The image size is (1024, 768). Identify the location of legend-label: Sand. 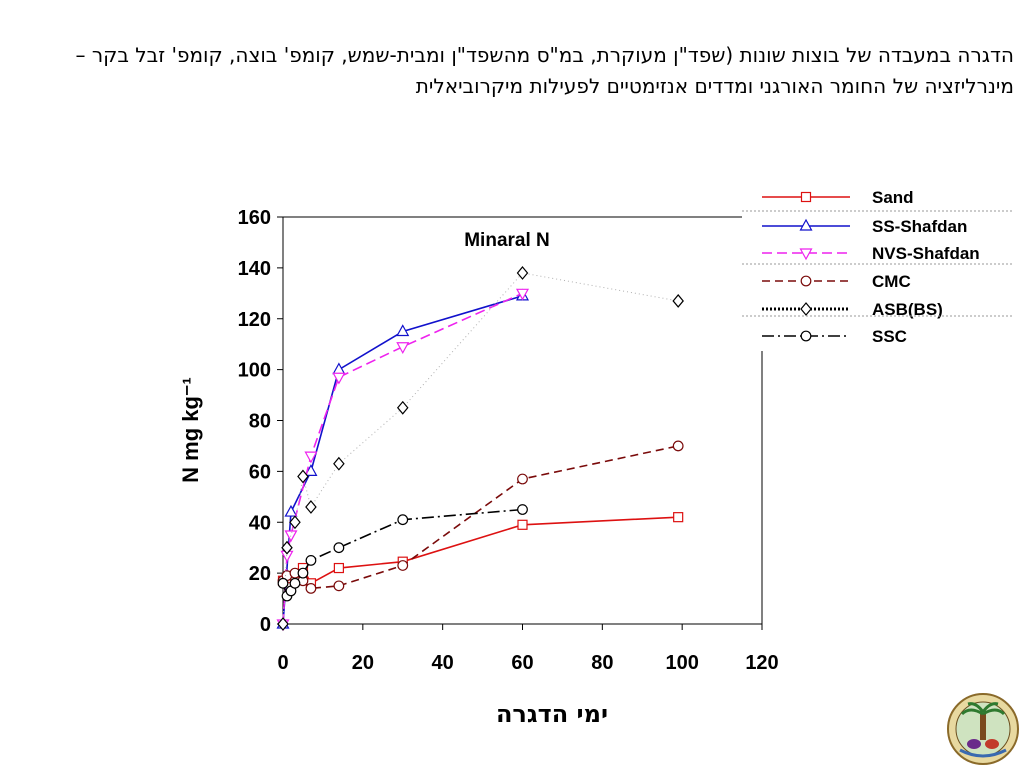
(893, 197).